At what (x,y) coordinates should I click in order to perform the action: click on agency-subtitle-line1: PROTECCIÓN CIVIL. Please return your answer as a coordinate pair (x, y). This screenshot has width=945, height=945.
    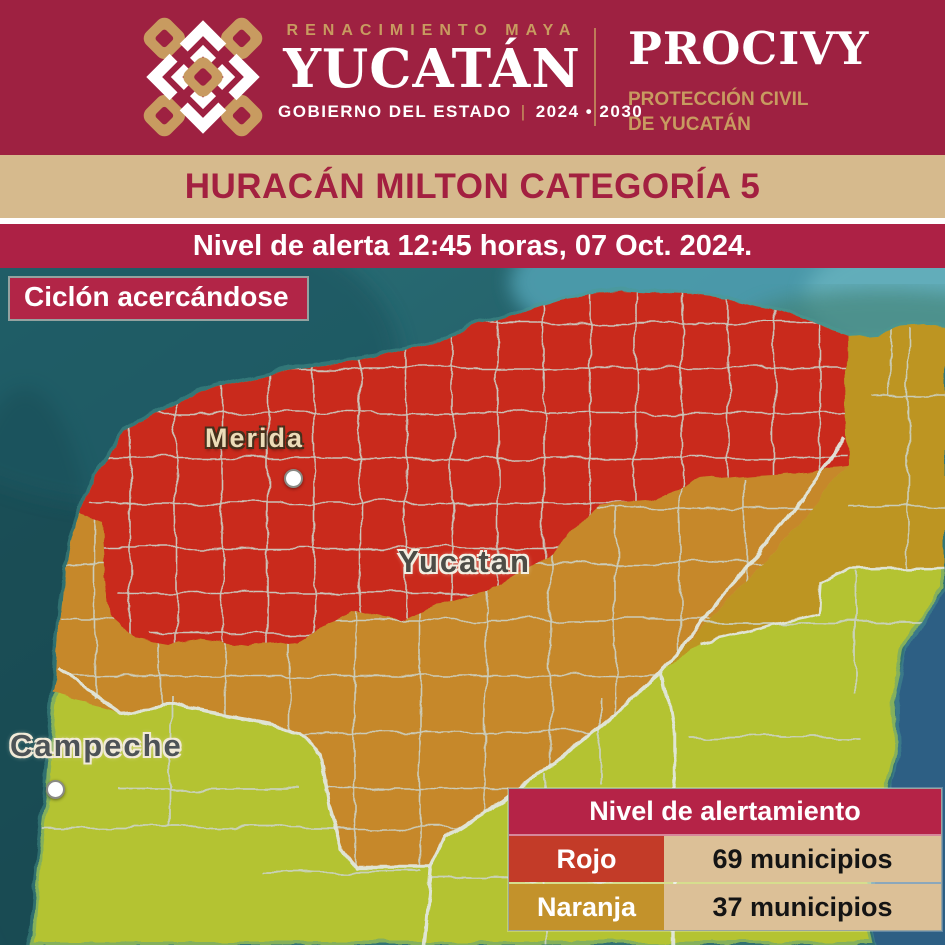
    Looking at the image, I should click on (718, 99).